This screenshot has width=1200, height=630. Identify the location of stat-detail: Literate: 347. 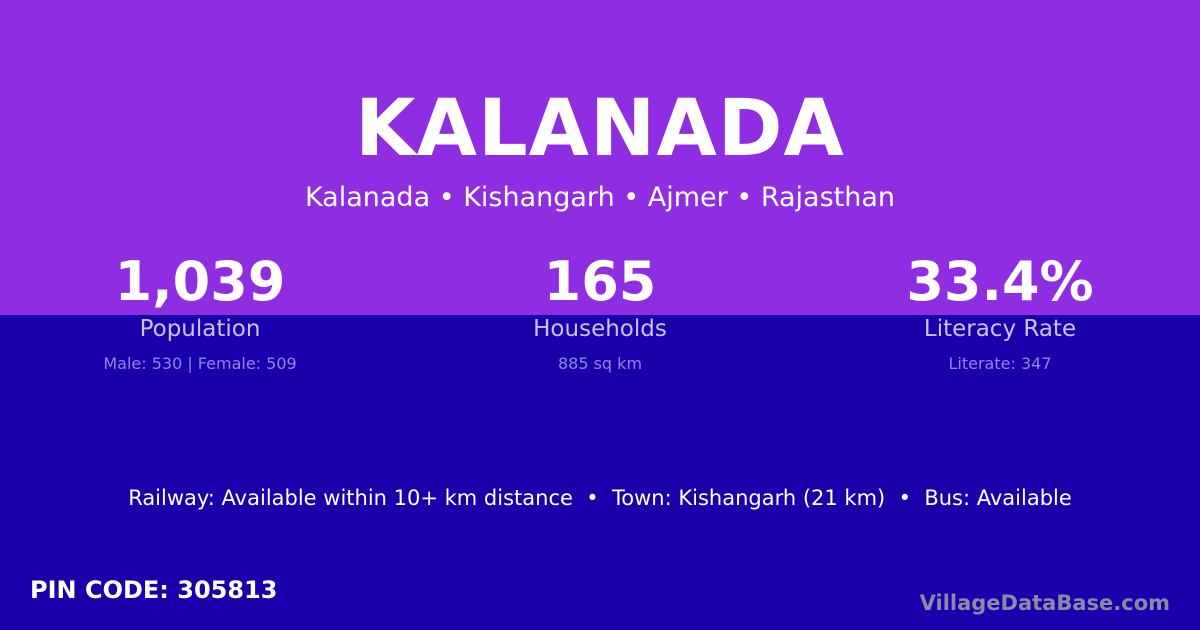
(1000, 363).